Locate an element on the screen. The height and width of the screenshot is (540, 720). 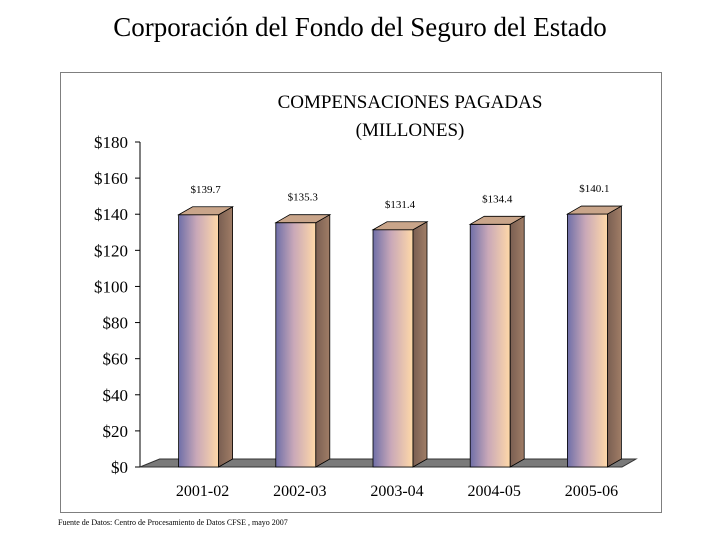
x-axis: 2001-02 2002-03 2003-04 2004-05 2005-06 is located at coordinates (397, 491).